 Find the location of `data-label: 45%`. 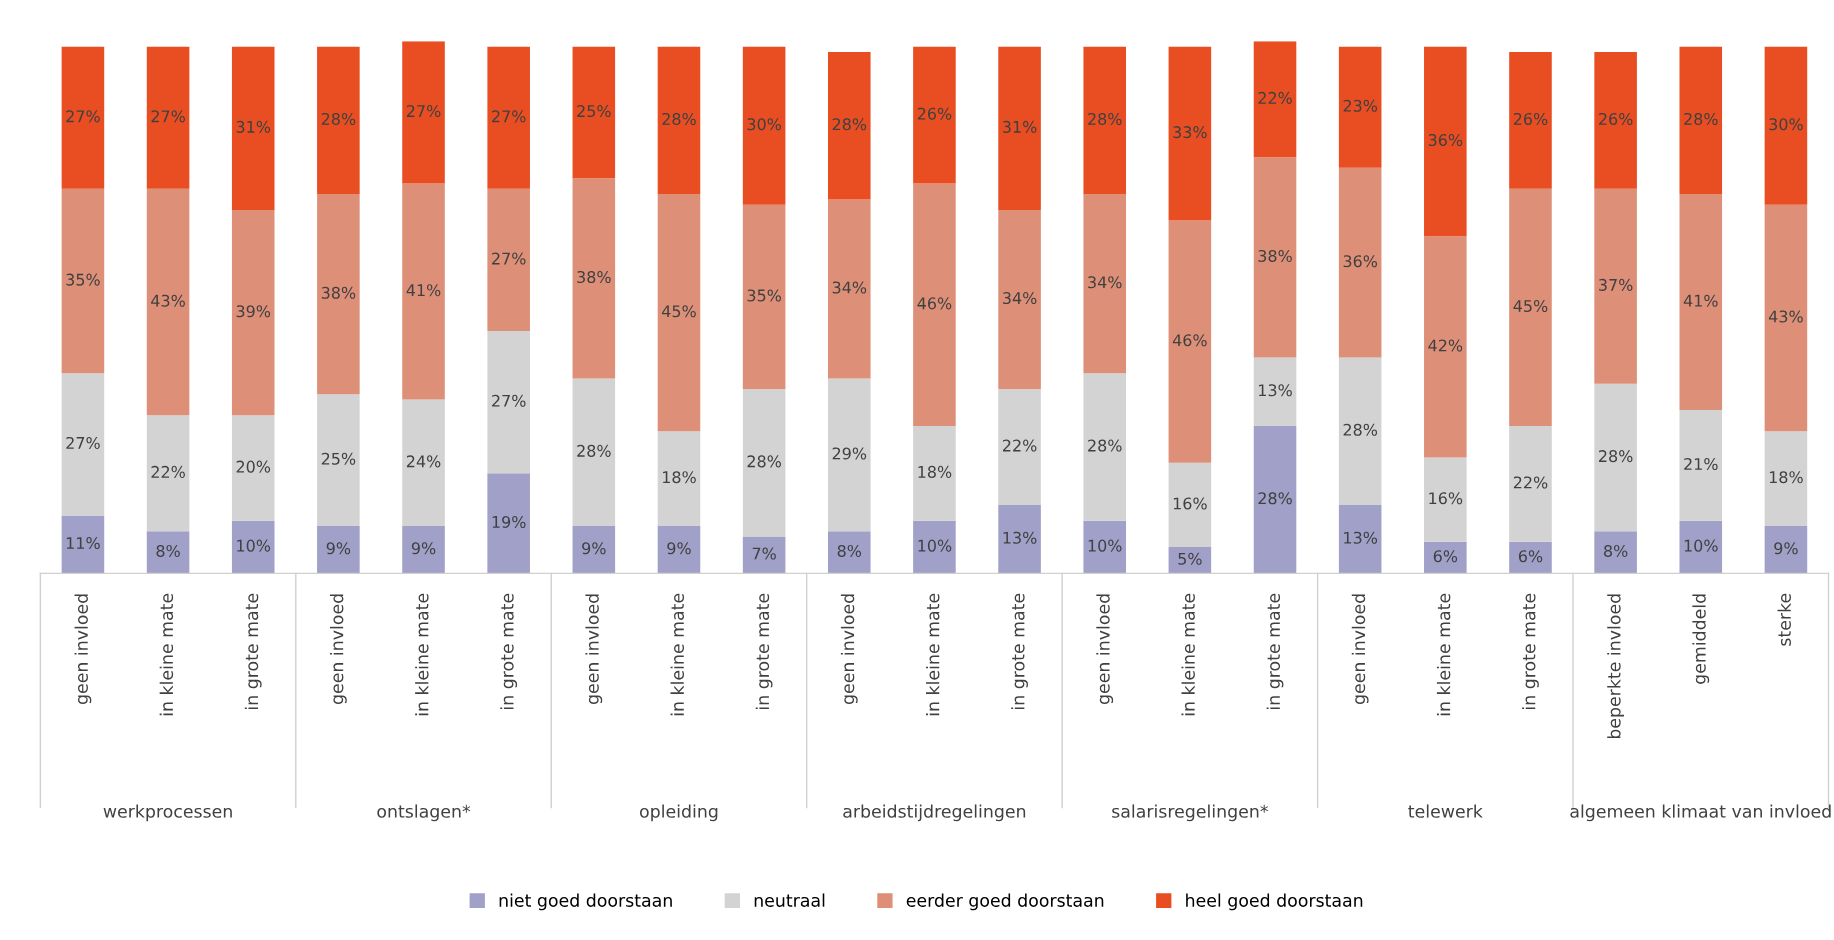

data-label: 45% is located at coordinates (679, 311).